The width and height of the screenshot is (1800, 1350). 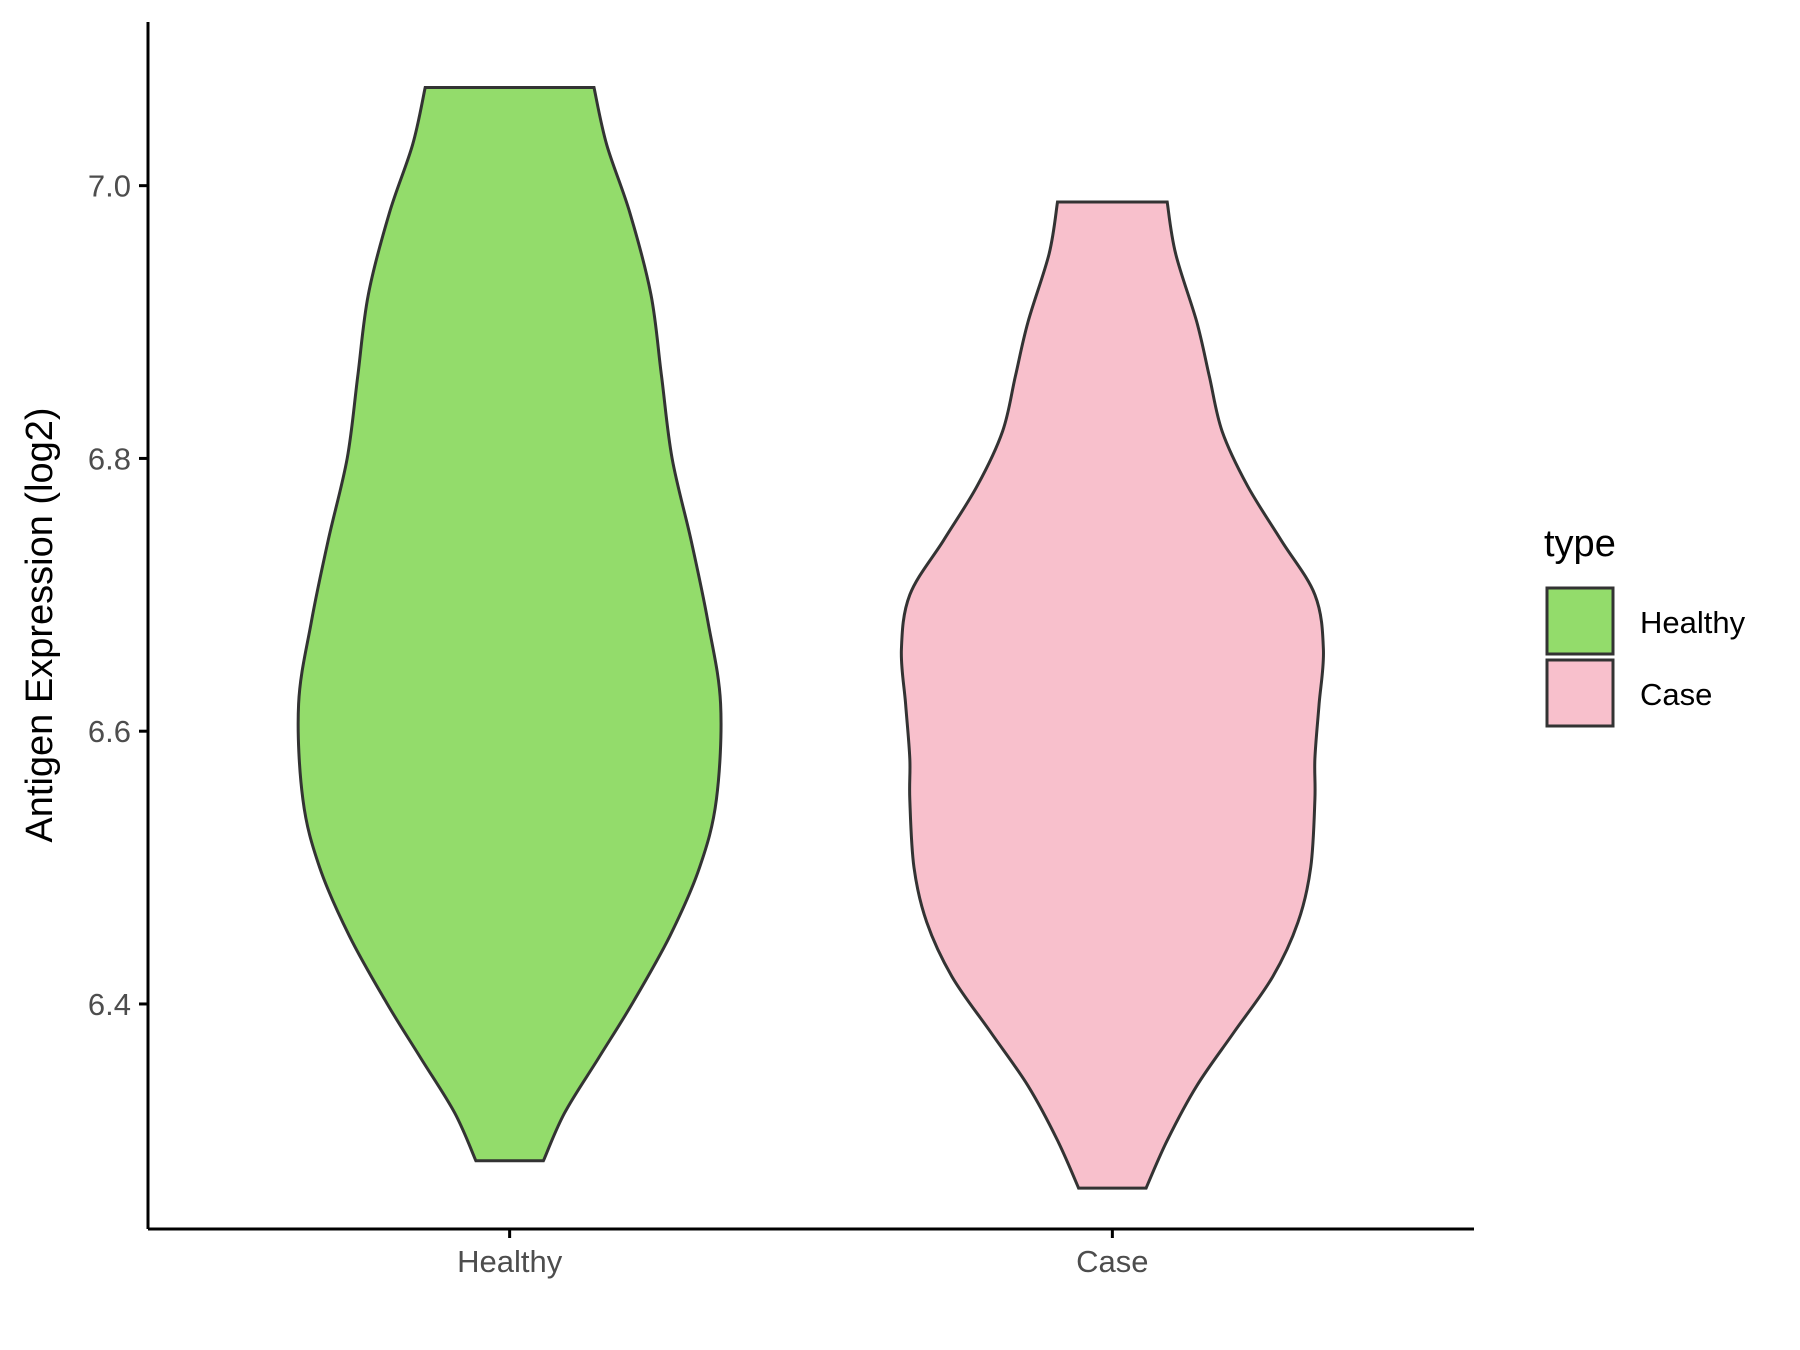 I want to click on legend-label-healthy: Healthy, so click(x=1693, y=622).